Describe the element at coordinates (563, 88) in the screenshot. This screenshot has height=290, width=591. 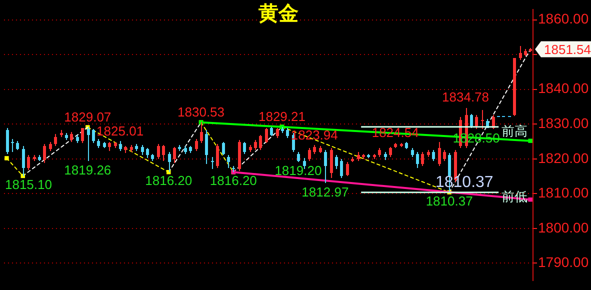
I see `y-tick-label: 1840.00` at that location.